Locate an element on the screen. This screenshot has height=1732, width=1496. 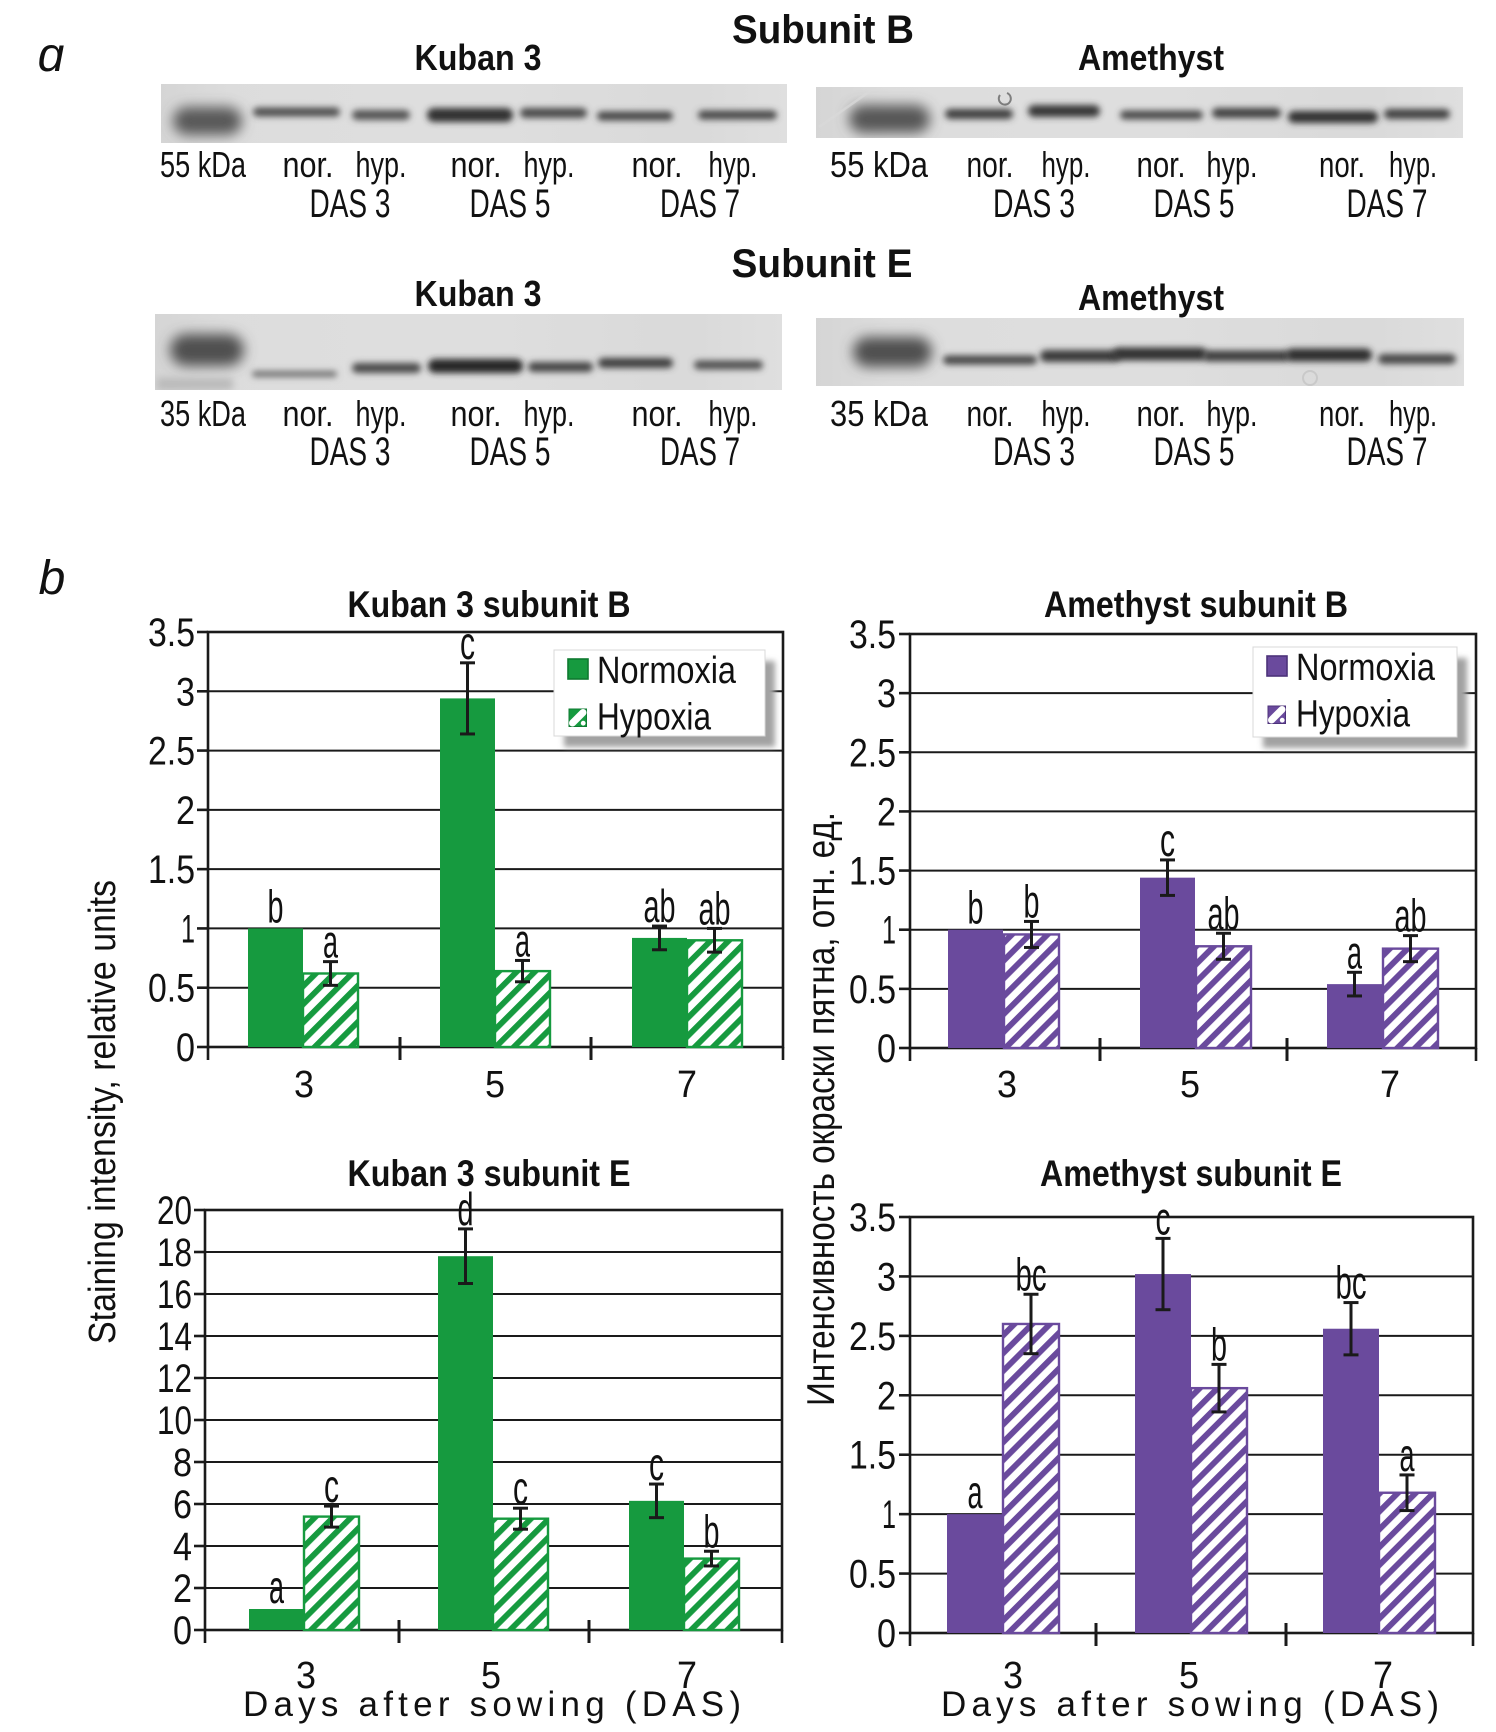
svg-text: 2.5 is located at coordinates (872, 1337).